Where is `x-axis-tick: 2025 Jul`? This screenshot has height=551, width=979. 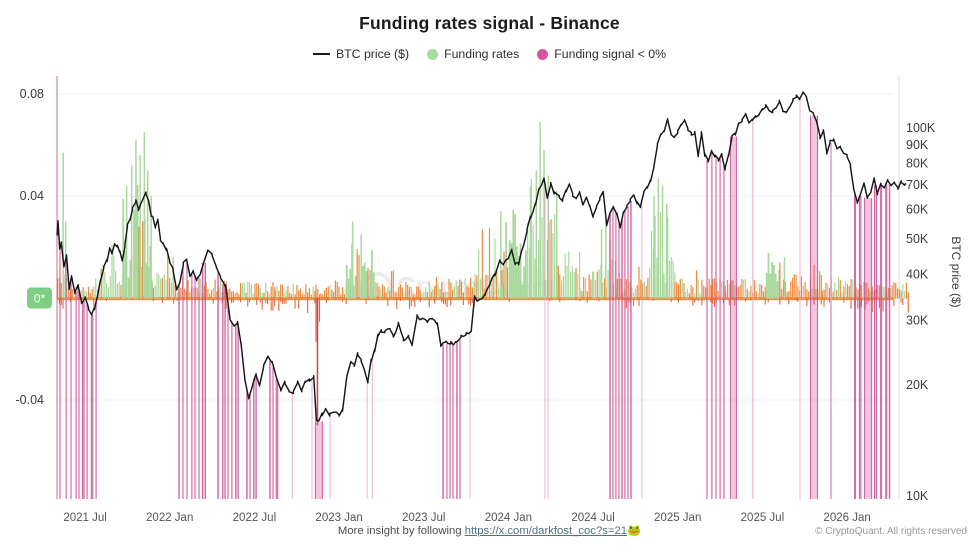
x-axis-tick: 2025 Jul is located at coordinates (762, 518).